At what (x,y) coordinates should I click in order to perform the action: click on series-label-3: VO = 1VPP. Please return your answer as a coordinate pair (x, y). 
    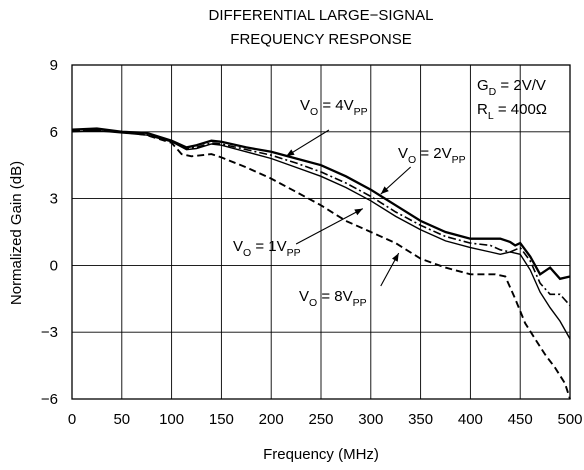
    Looking at the image, I should click on (267, 248).